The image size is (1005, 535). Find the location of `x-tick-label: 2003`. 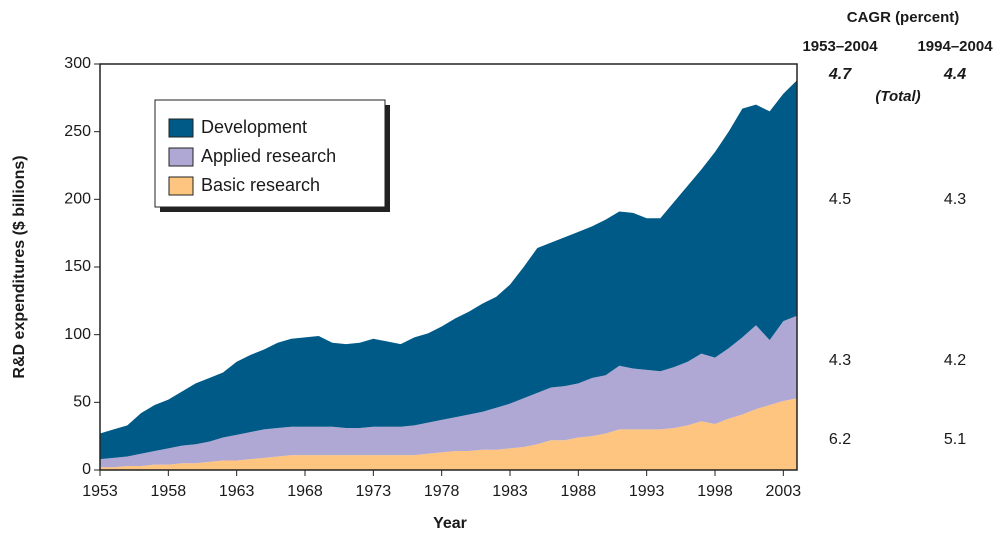

x-tick-label: 2003 is located at coordinates (784, 491).